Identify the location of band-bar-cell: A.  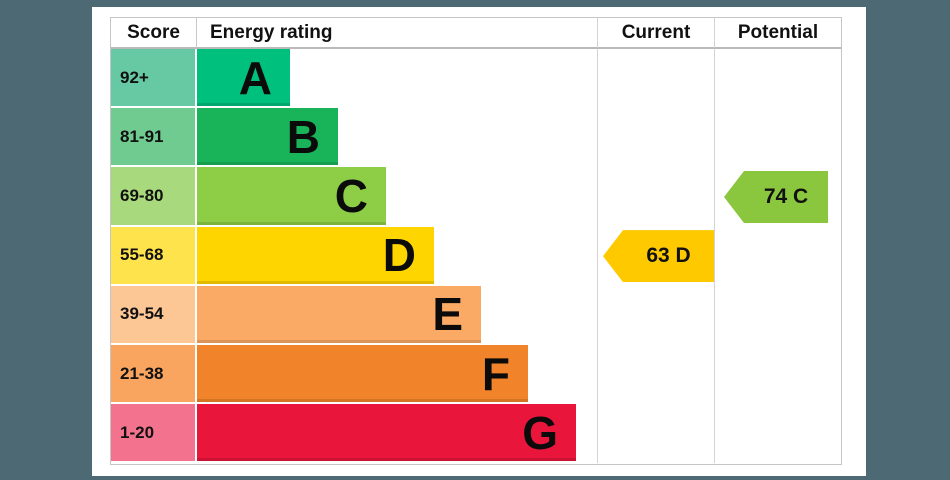
(397, 79).